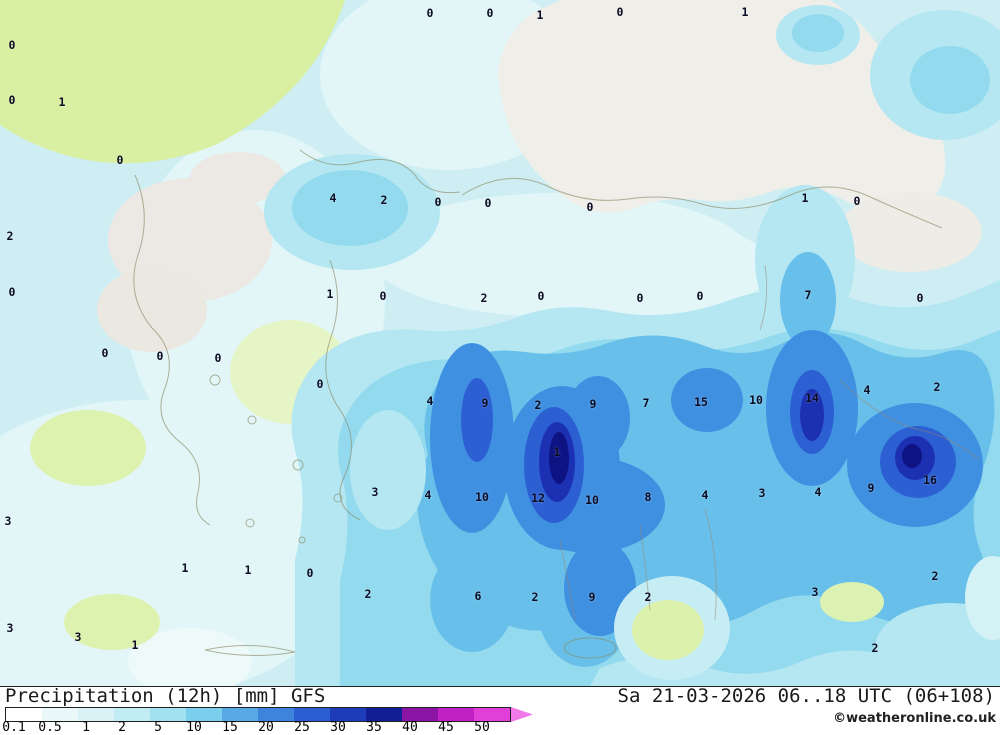  Describe the element at coordinates (374, 727) in the screenshot. I see `legend-tick-label: 35` at that location.